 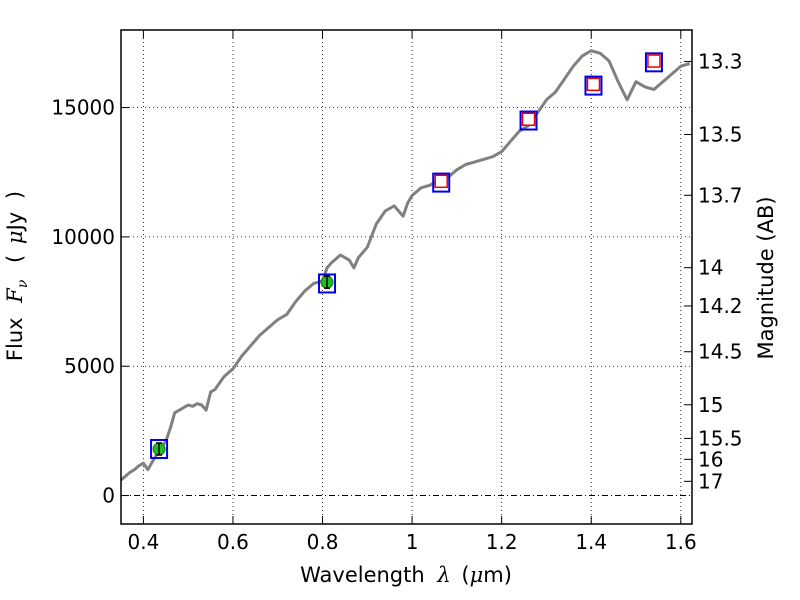 I want to click on y-tick-label: 15000, so click(x=83, y=108).